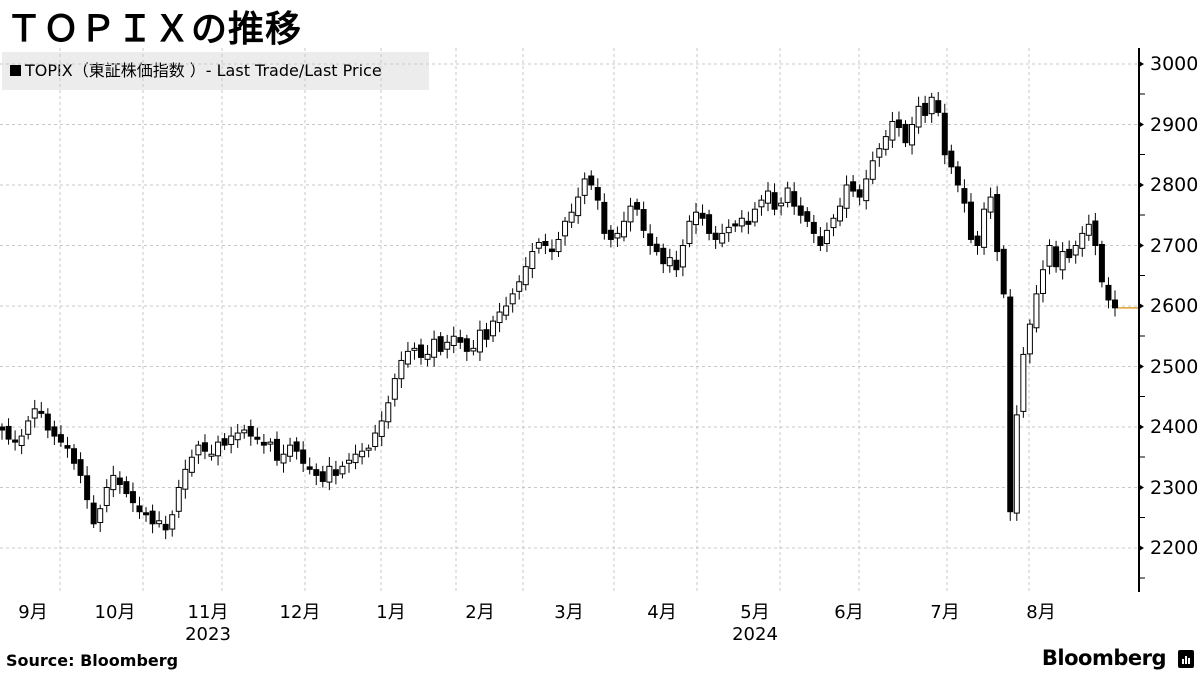  Describe the element at coordinates (1104, 658) in the screenshot. I see `bloomberg-logo: Bloomberg` at that location.